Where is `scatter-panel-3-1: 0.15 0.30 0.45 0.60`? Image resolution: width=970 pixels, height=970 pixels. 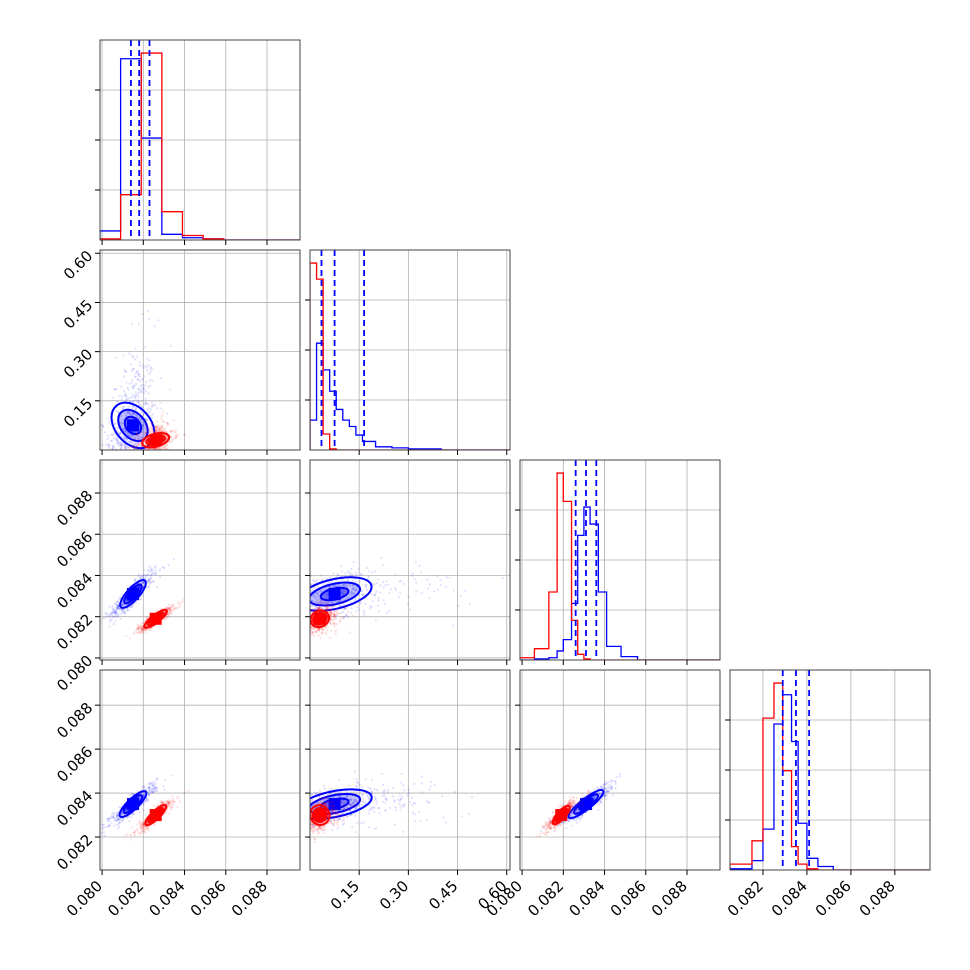 scatter-panel-3-1: 0.15 0.30 0.45 0.60 is located at coordinates (408, 791).